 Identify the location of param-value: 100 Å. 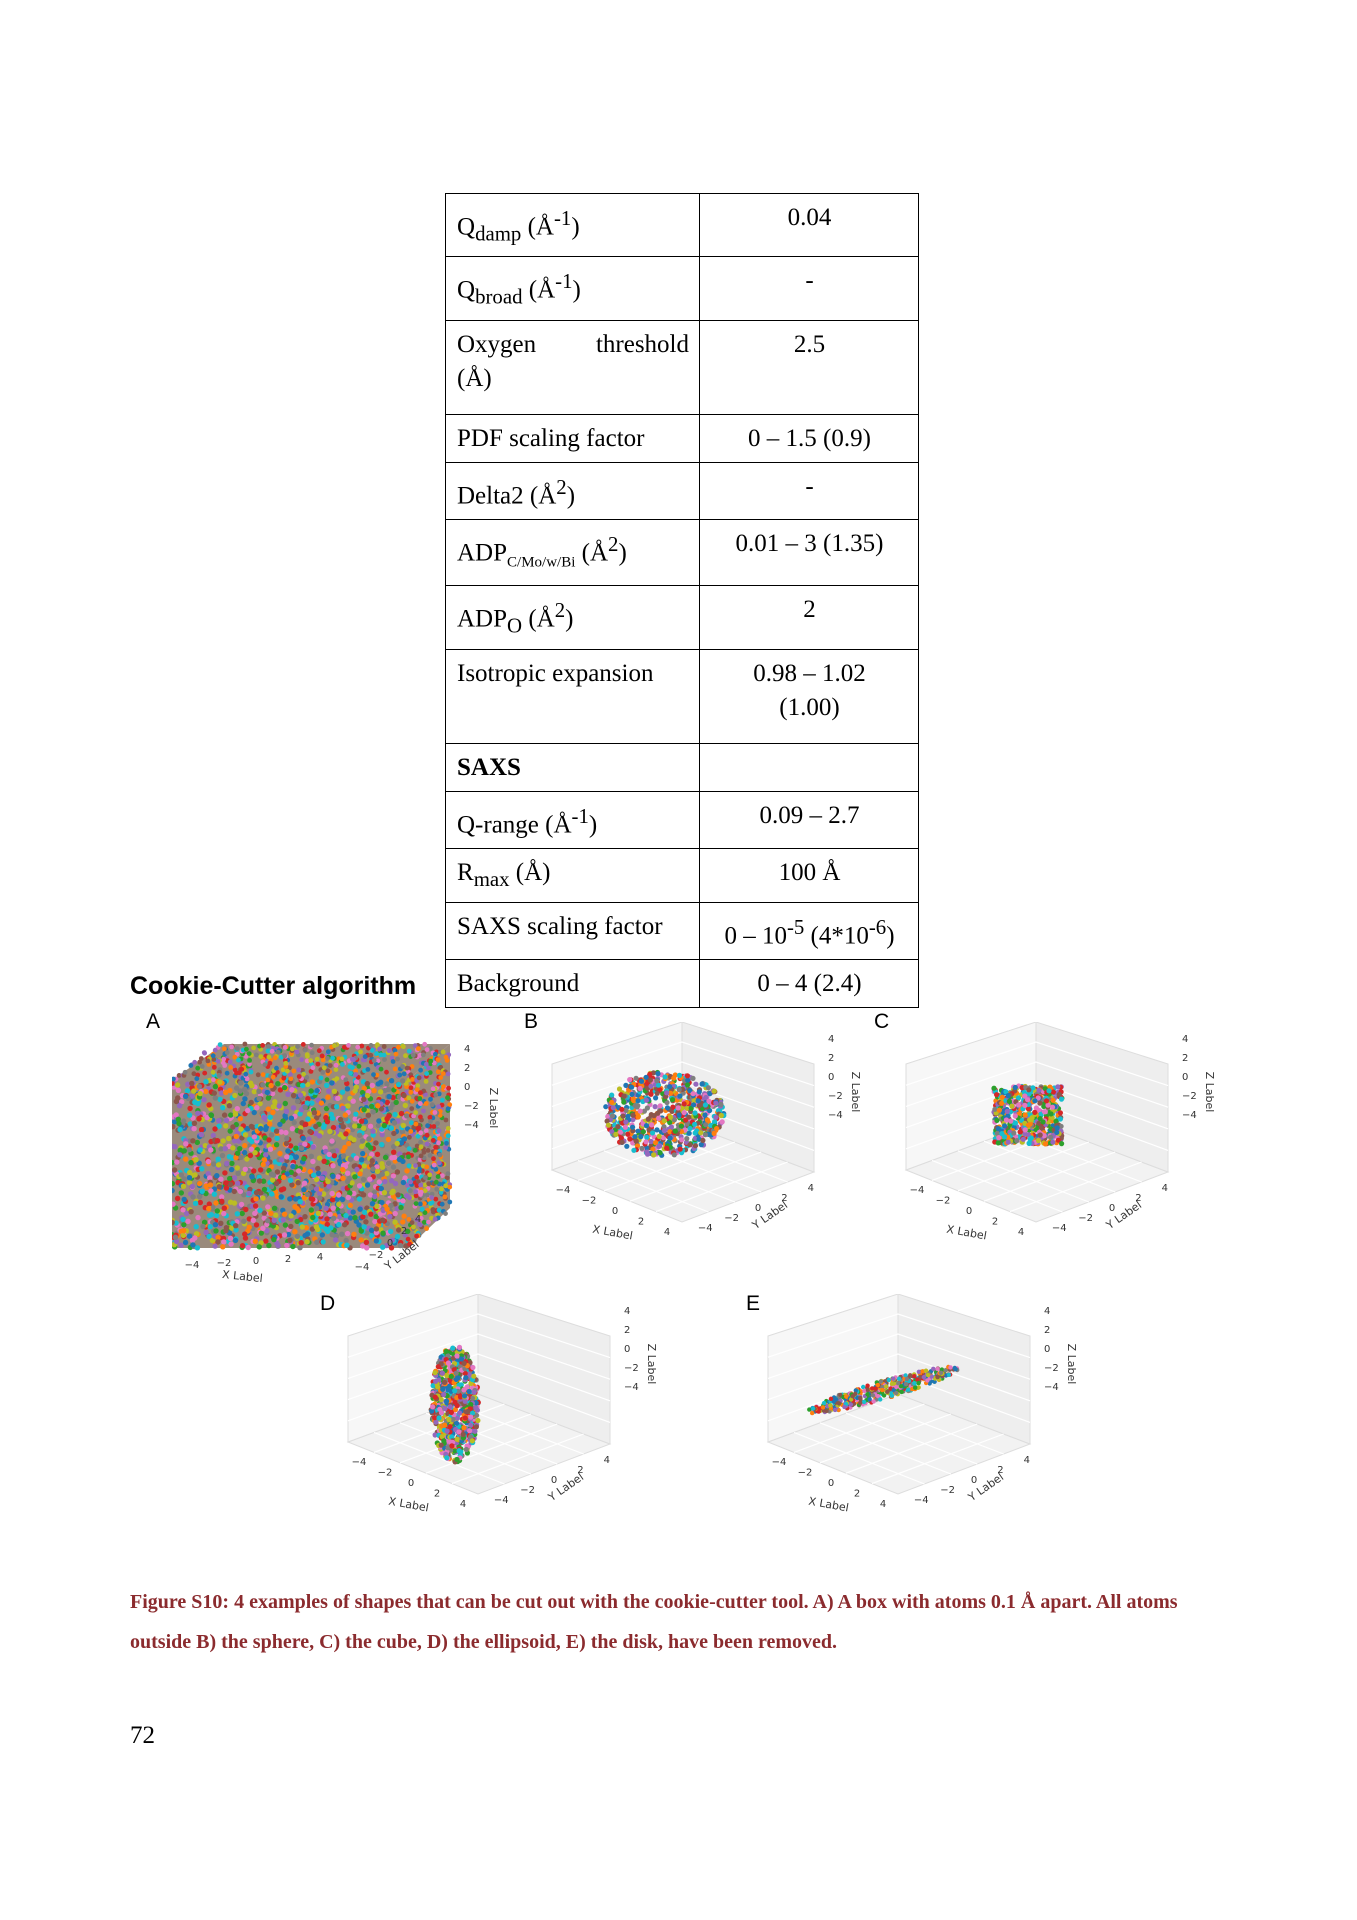
(809, 875).